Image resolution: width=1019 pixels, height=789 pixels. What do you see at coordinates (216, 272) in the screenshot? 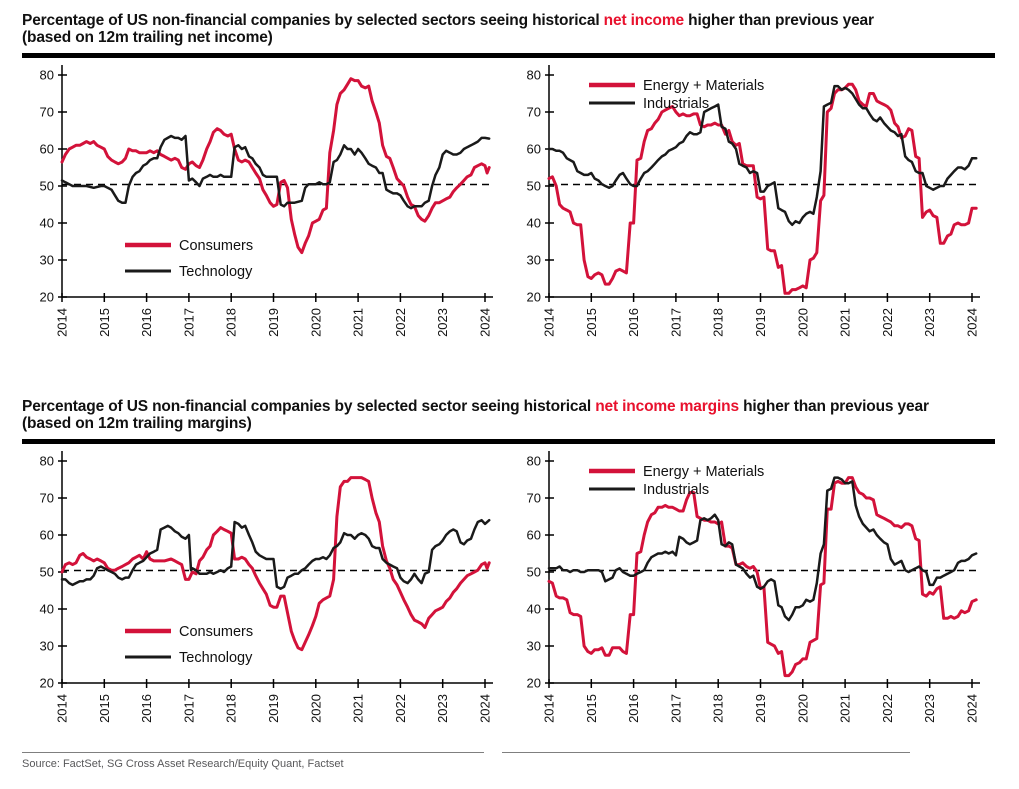
I see `legend-label: Technology` at bounding box center [216, 272].